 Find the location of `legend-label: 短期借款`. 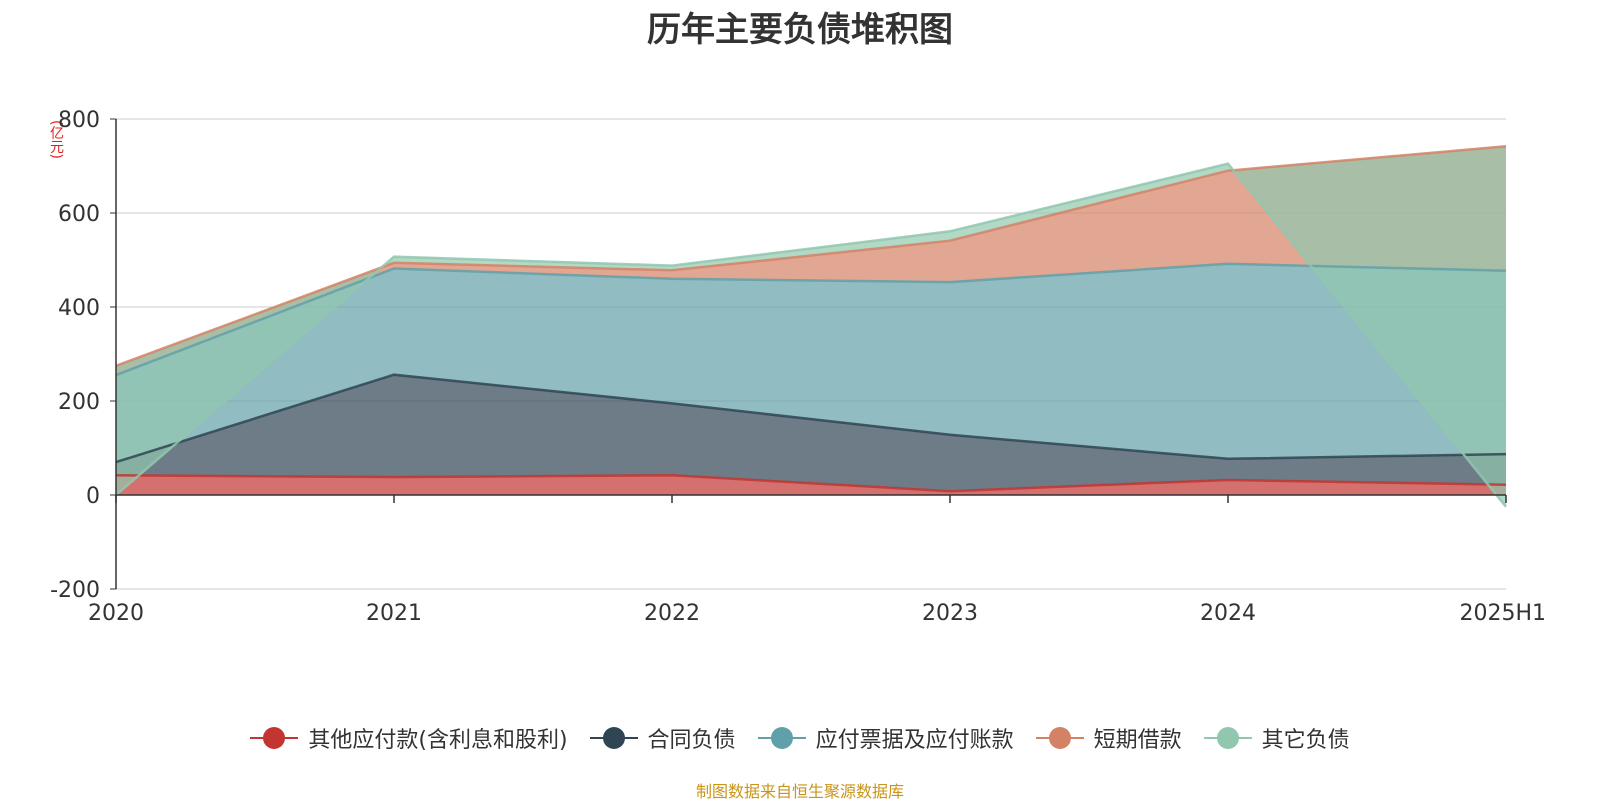

legend-label: 短期借款 is located at coordinates (1137, 740).